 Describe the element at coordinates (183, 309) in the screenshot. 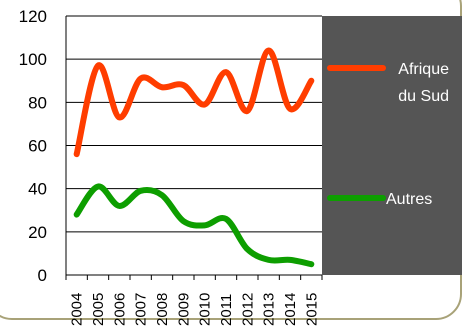

I see `x-tick-label: 2009` at that location.